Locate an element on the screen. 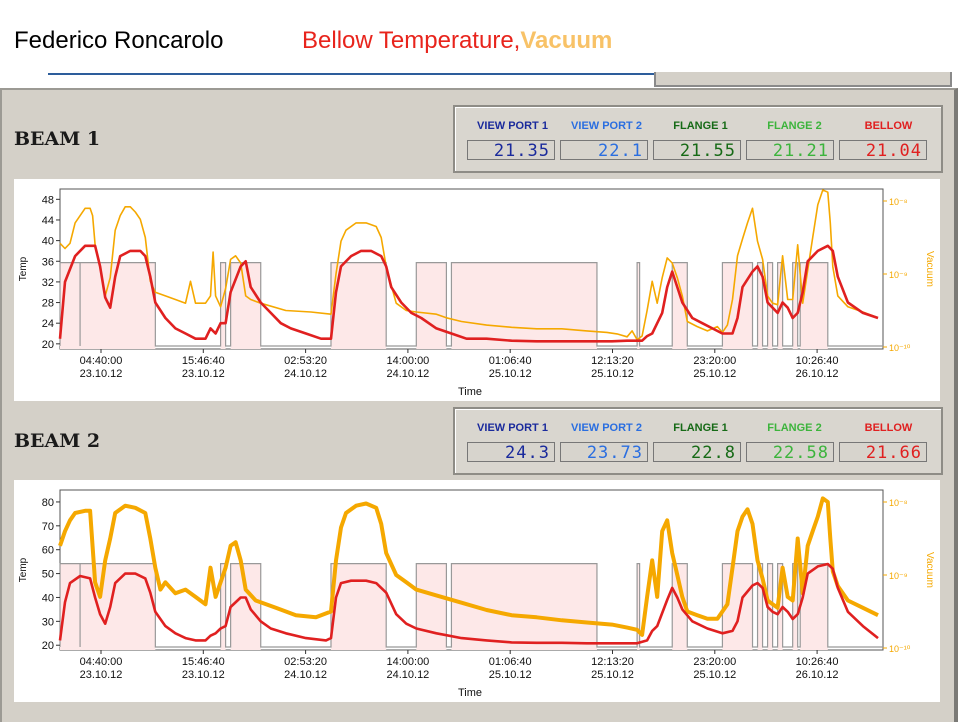  x-tick-label-time-3: 14:00:00 is located at coordinates (407, 662).